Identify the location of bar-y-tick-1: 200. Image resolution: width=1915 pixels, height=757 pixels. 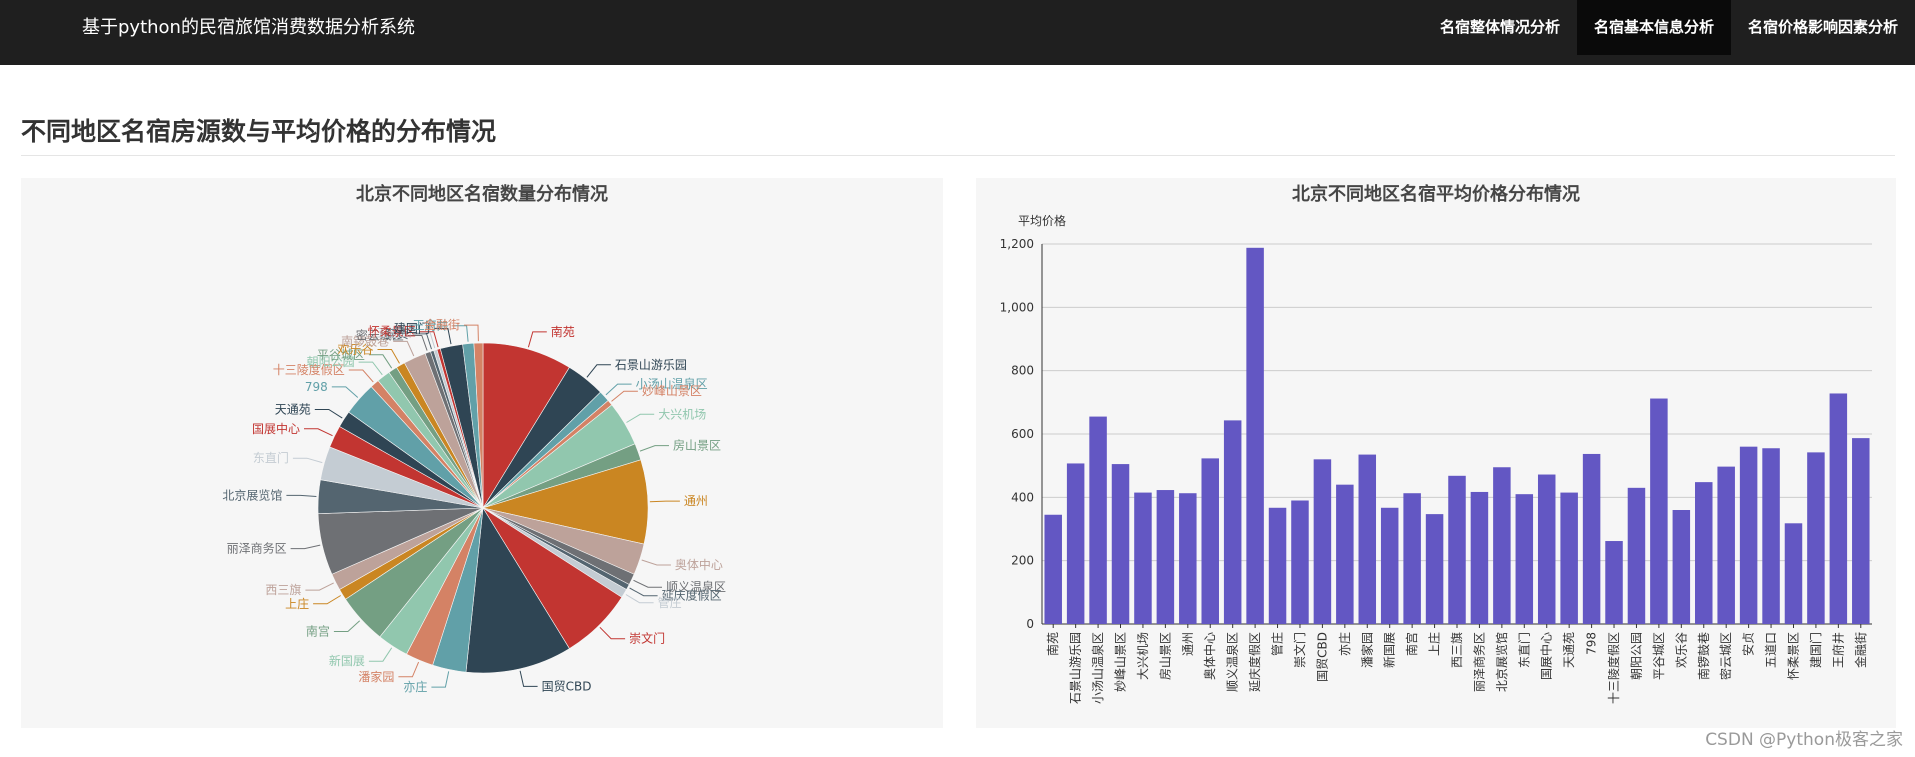
(1022, 561).